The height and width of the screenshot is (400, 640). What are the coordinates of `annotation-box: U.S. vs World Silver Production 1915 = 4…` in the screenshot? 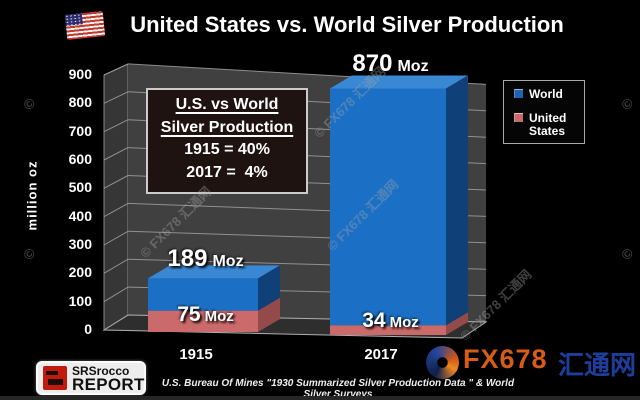 It's located at (227, 141).